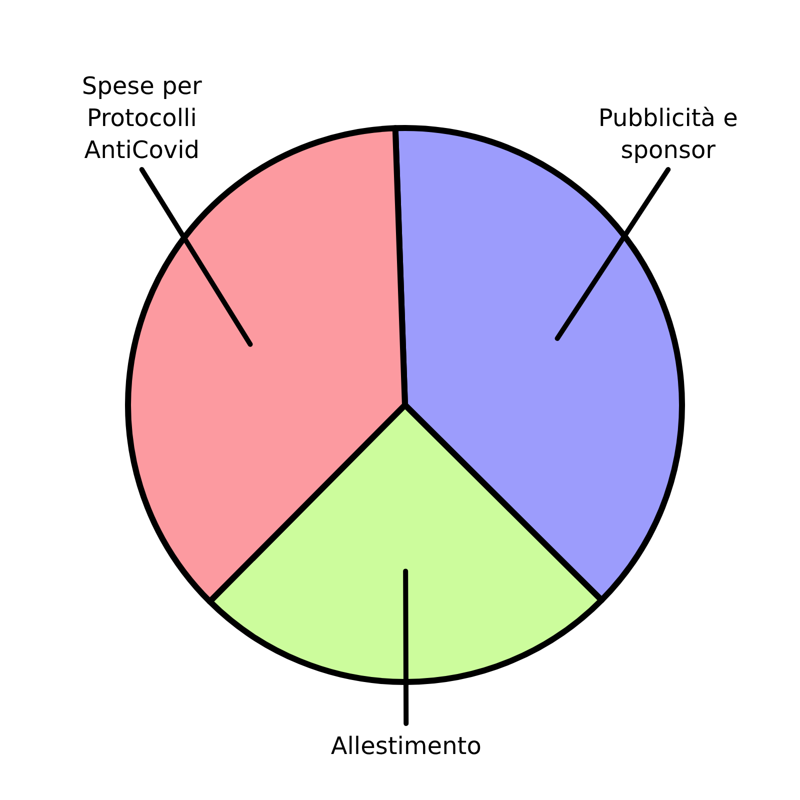 This screenshot has height=800, width=800. What do you see at coordinates (668, 134) in the screenshot?
I see `slice-label: Pubblicità e sponsor` at bounding box center [668, 134].